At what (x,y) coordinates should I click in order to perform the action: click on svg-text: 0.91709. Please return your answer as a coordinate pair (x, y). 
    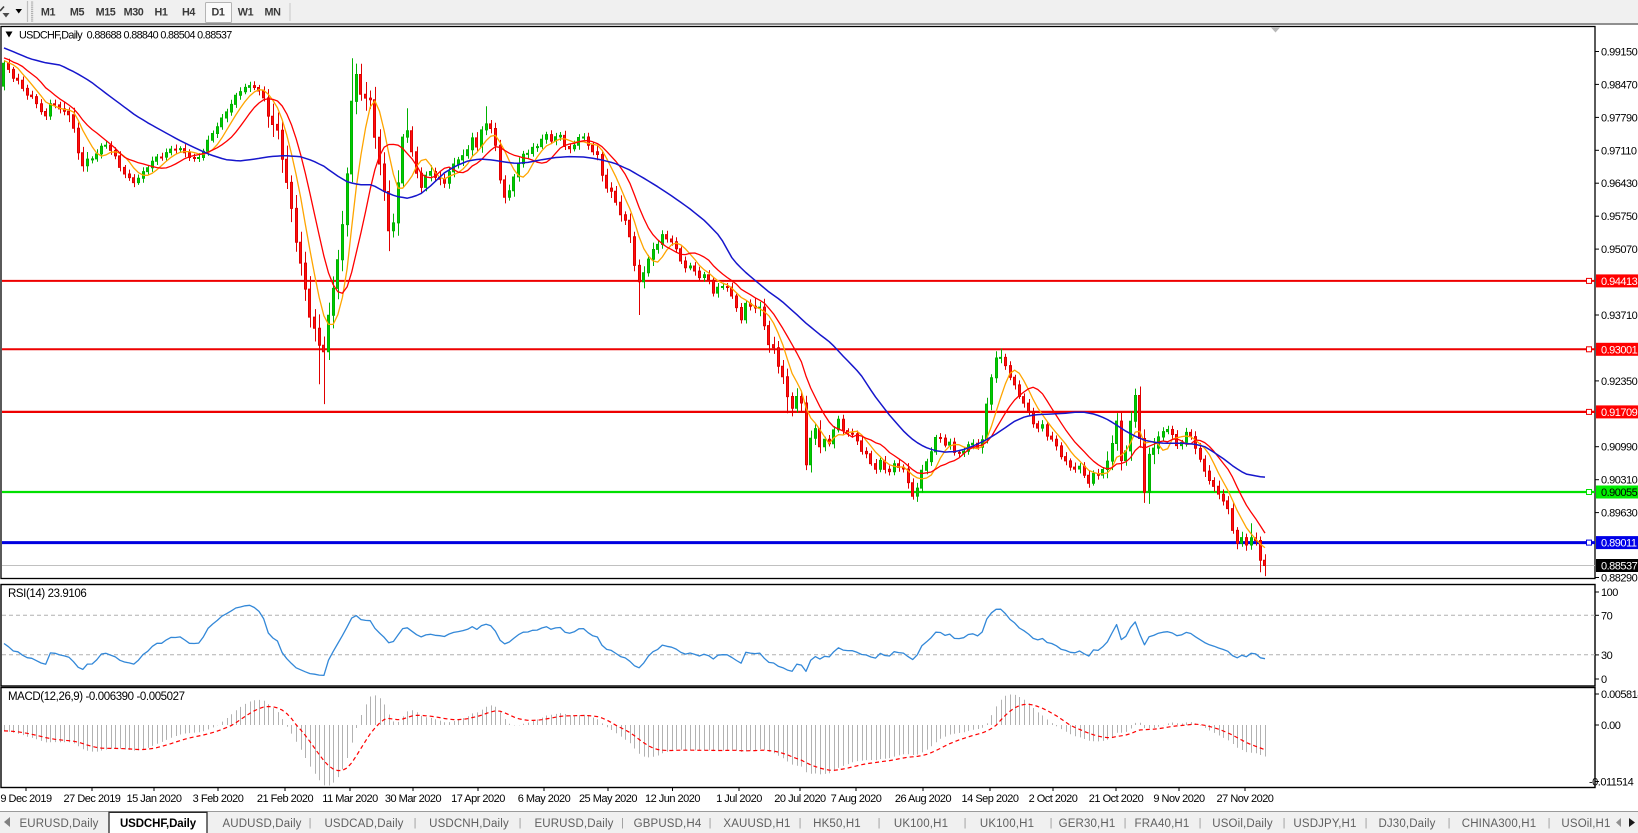
    Looking at the image, I should click on (1619, 413).